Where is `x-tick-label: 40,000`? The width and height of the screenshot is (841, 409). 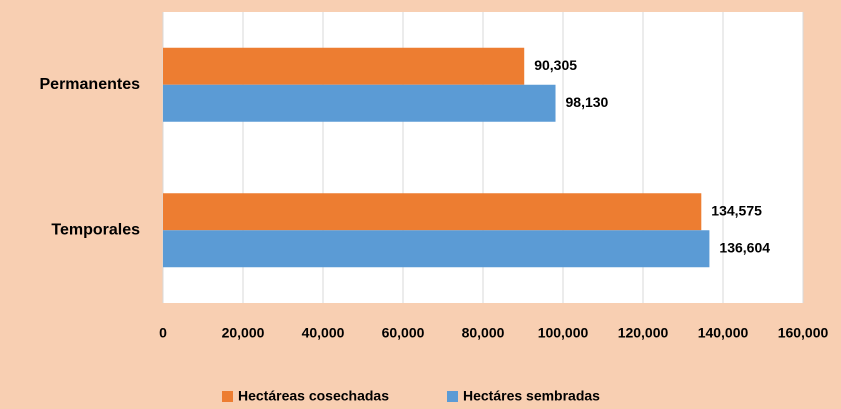
x-tick-label: 40,000 is located at coordinates (323, 333).